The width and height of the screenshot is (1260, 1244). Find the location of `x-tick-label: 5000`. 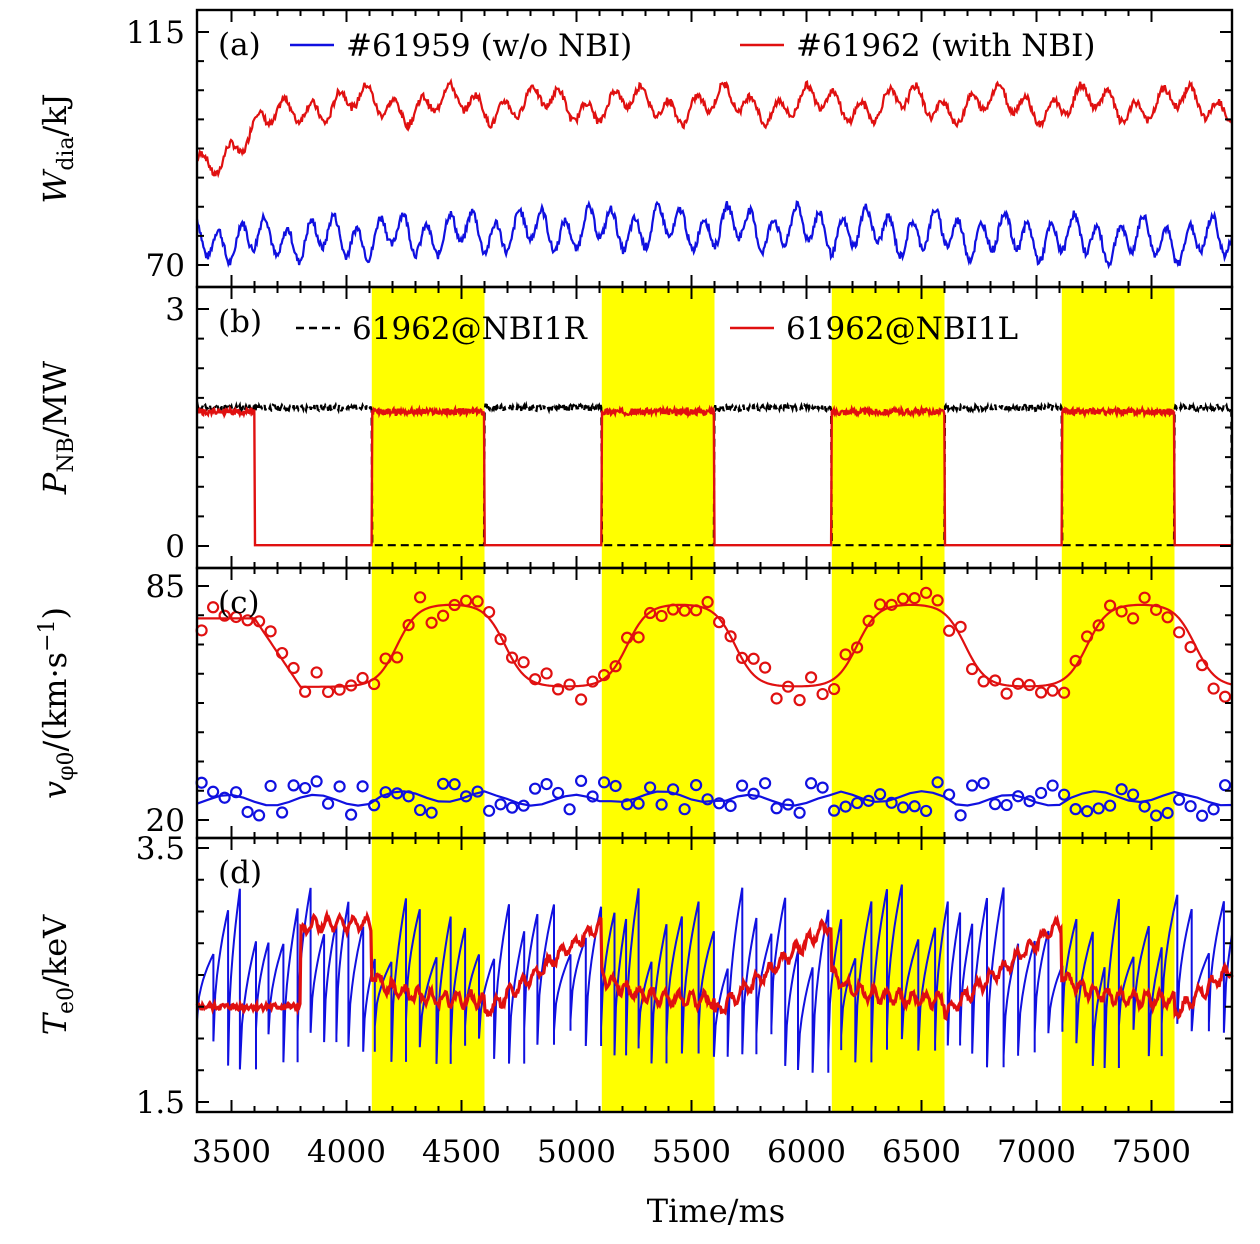

x-tick-label: 5000 is located at coordinates (576, 1152).